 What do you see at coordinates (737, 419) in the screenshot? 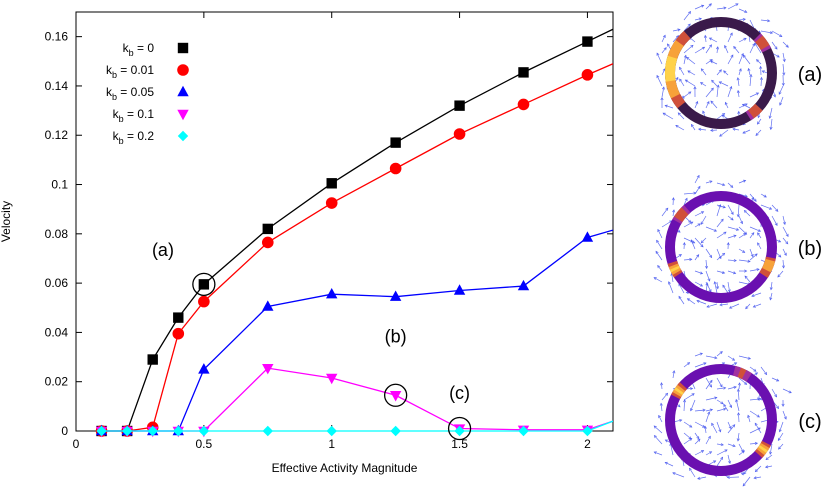
I see `ring-snapshot-2: (c)` at bounding box center [737, 419].